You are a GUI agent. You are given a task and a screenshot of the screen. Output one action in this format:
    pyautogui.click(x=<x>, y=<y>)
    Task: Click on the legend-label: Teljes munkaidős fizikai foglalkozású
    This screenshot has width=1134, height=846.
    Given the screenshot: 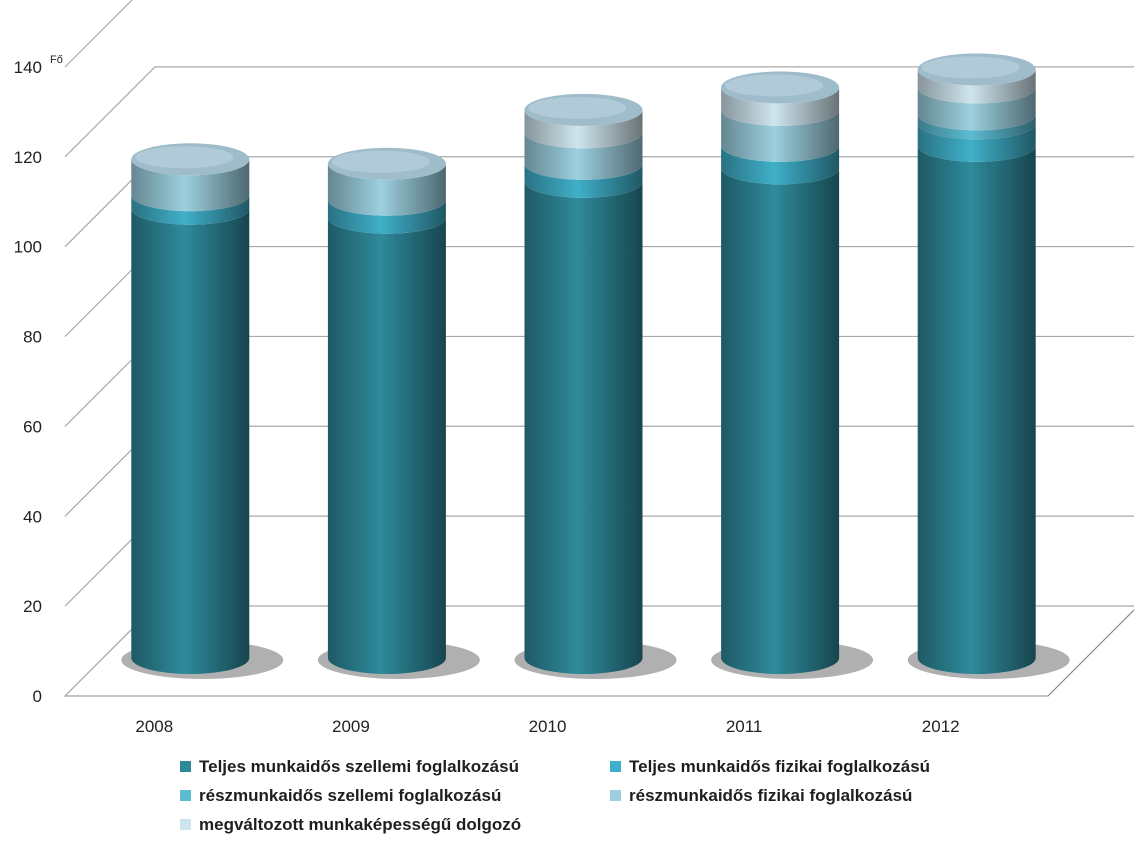 What is the action you would take?
    pyautogui.click(x=780, y=766)
    